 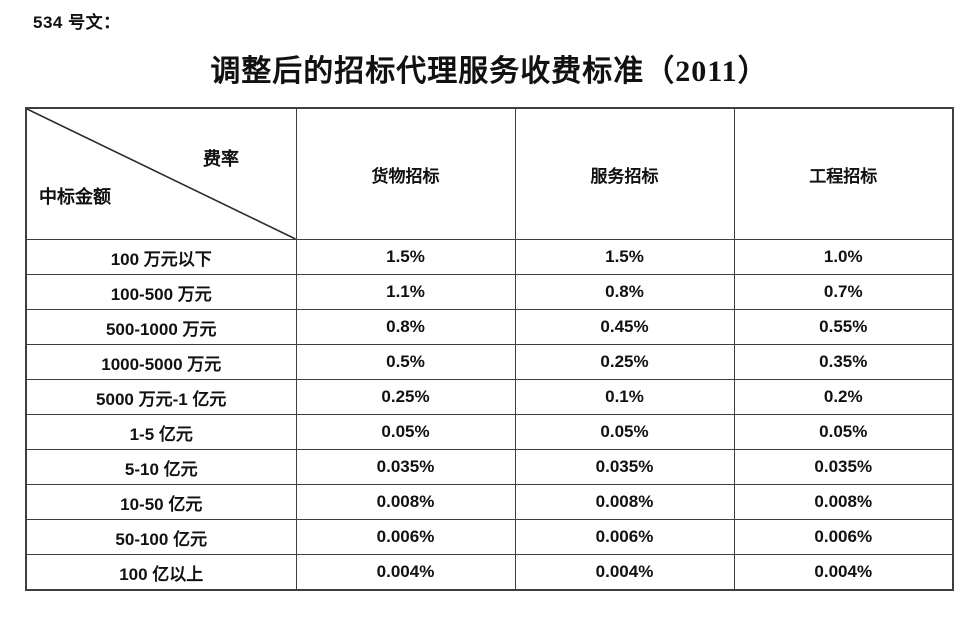 What do you see at coordinates (843, 327) in the screenshot?
I see `engineering-rate-cell: 0.55%` at bounding box center [843, 327].